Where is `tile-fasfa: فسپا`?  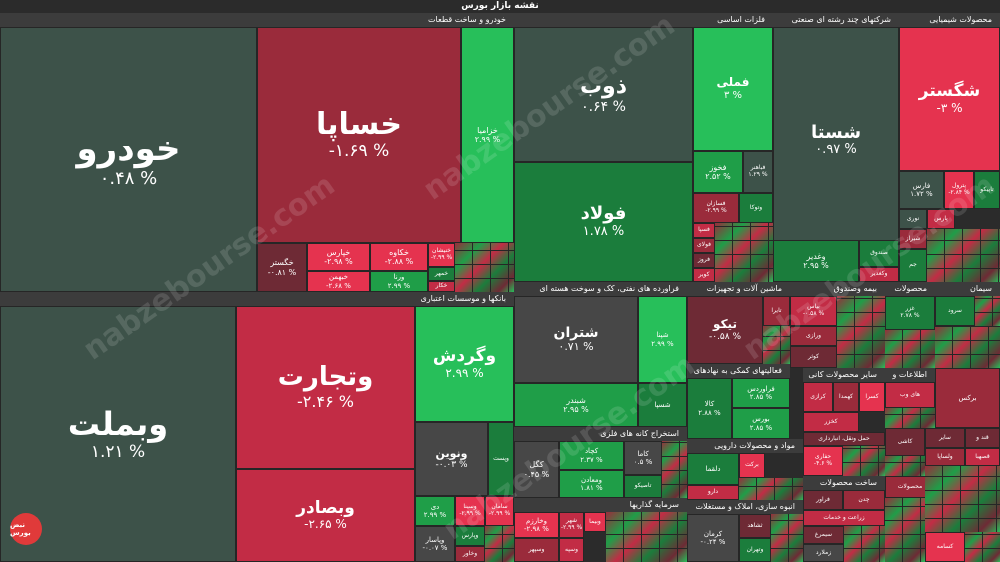
tile-fasfa: فسپا is located at coordinates (704, 230).